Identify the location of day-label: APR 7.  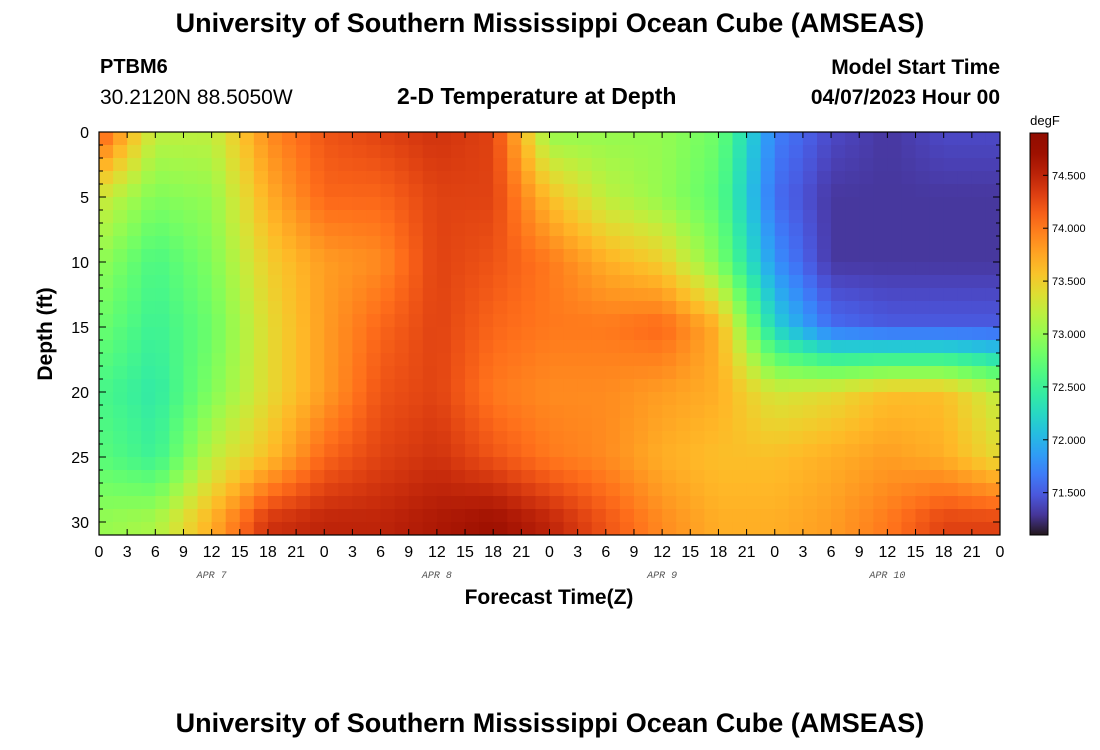
(211, 576).